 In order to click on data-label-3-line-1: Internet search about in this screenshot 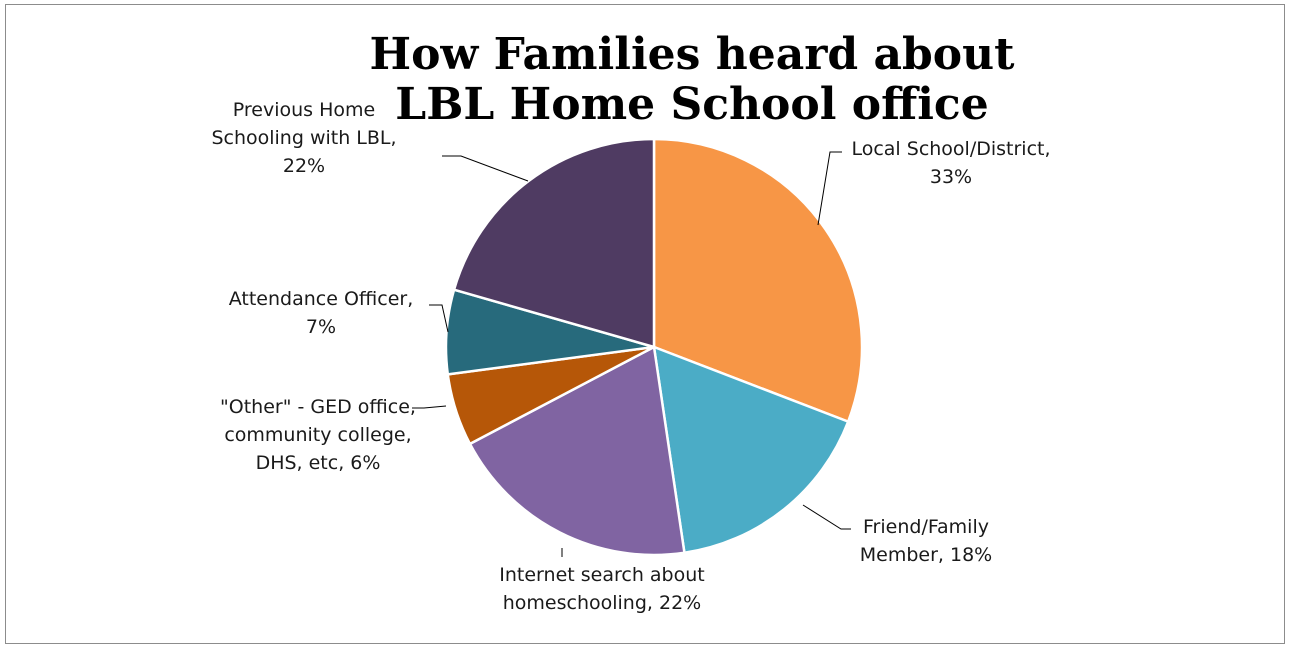, I will do `click(601, 575)`.